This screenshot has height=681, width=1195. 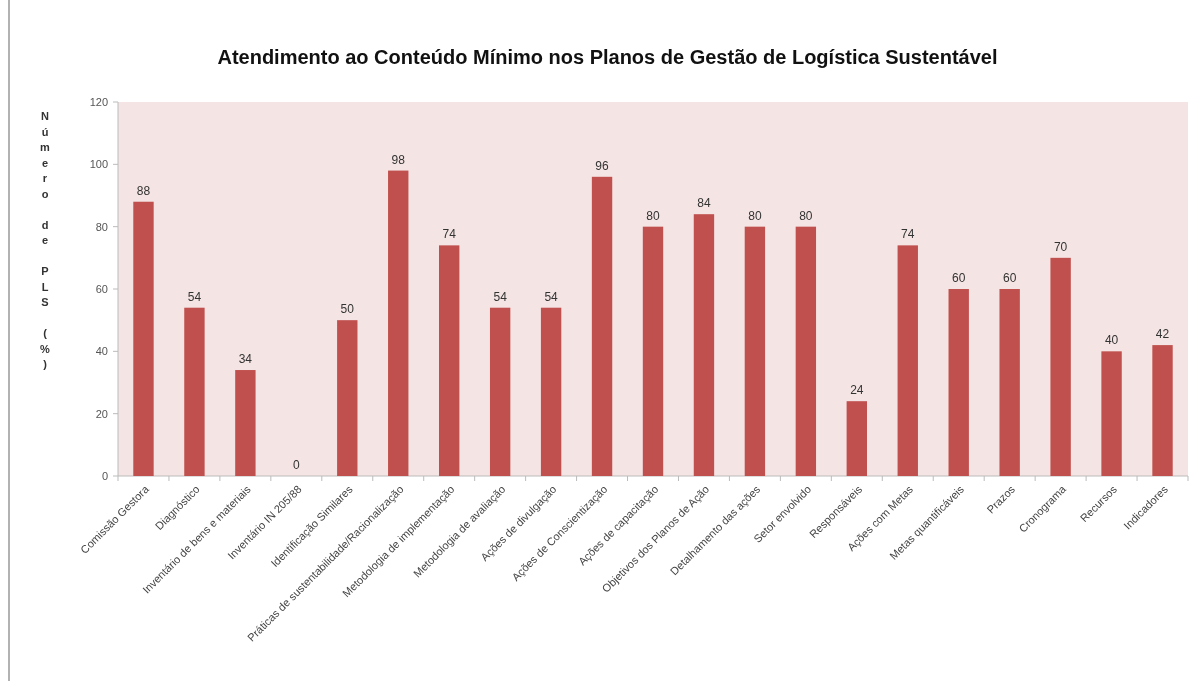 What do you see at coordinates (101, 413) in the screenshot?
I see `y-tick-label: 20` at bounding box center [101, 413].